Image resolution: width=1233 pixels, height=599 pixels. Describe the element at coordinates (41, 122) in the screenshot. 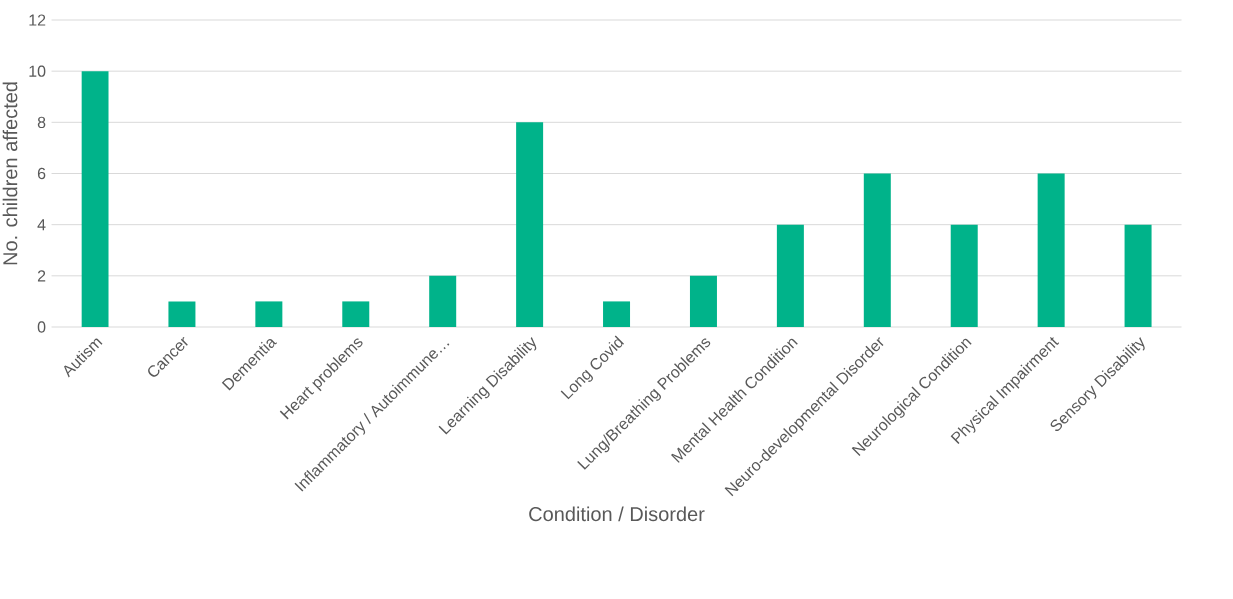

I see `y-tick-label: 8` at that location.